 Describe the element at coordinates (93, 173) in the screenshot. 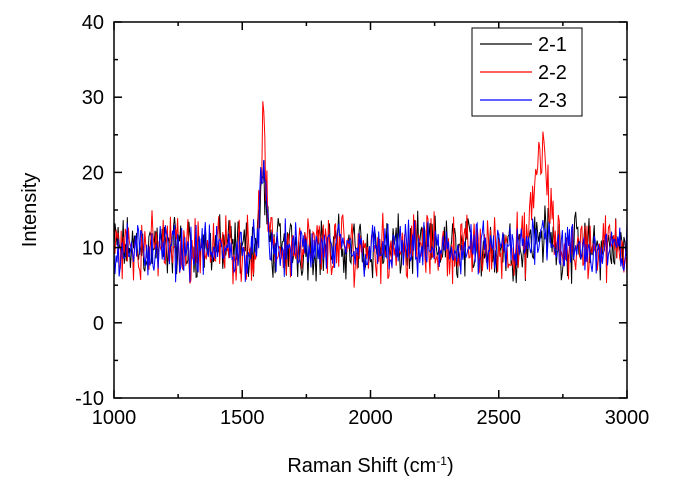

I see `y-tick-label: 20` at that location.